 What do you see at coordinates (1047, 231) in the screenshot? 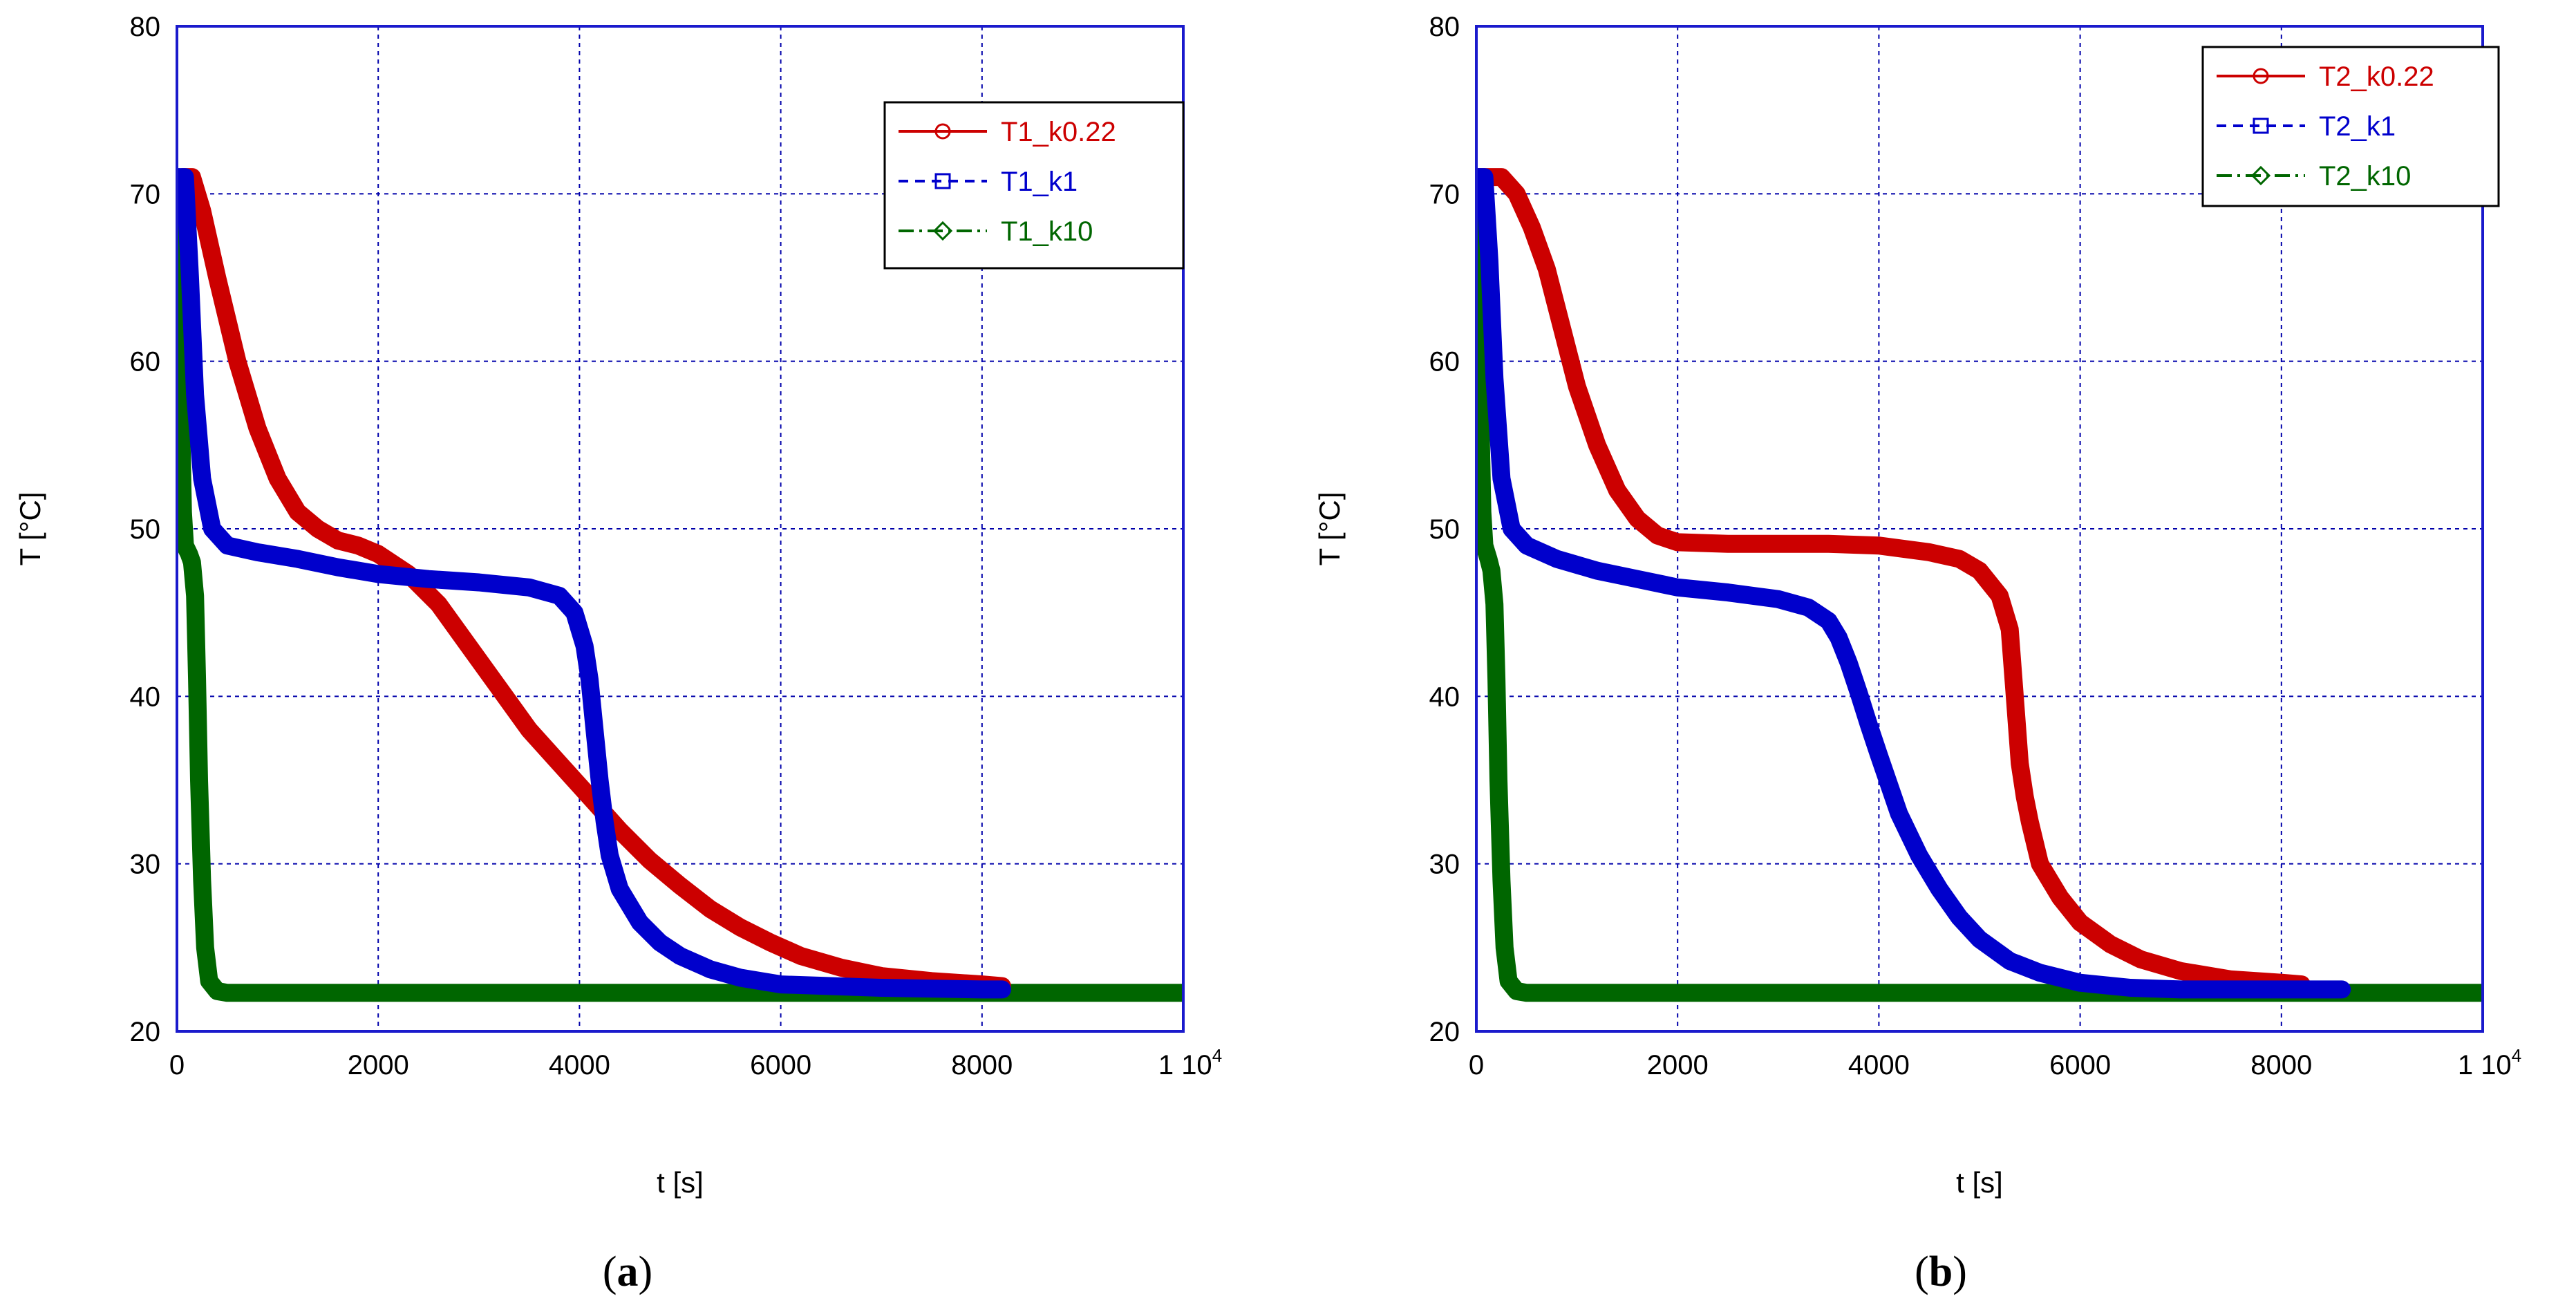
I see `legend-label: T1_k10` at bounding box center [1047, 231].